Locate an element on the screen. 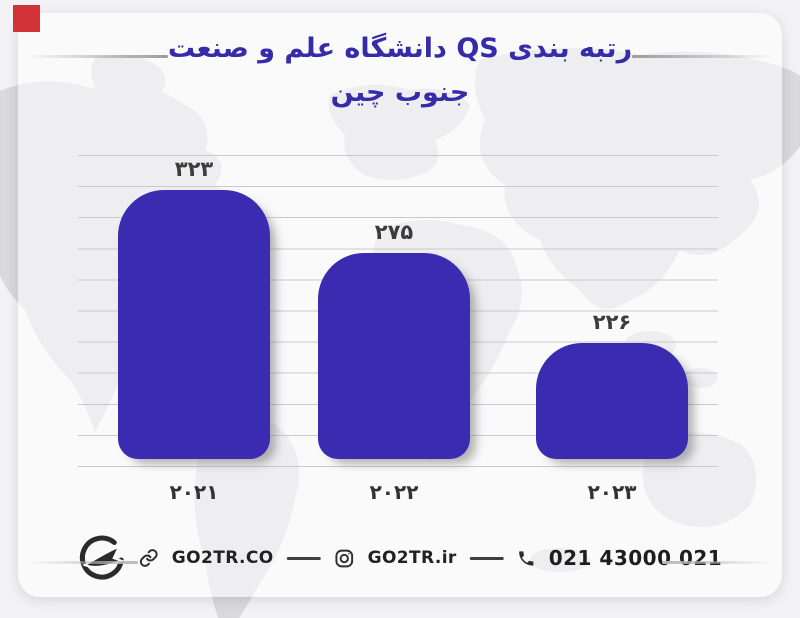  x-axis-label: ۲۰۲۳ is located at coordinates (612, 492).